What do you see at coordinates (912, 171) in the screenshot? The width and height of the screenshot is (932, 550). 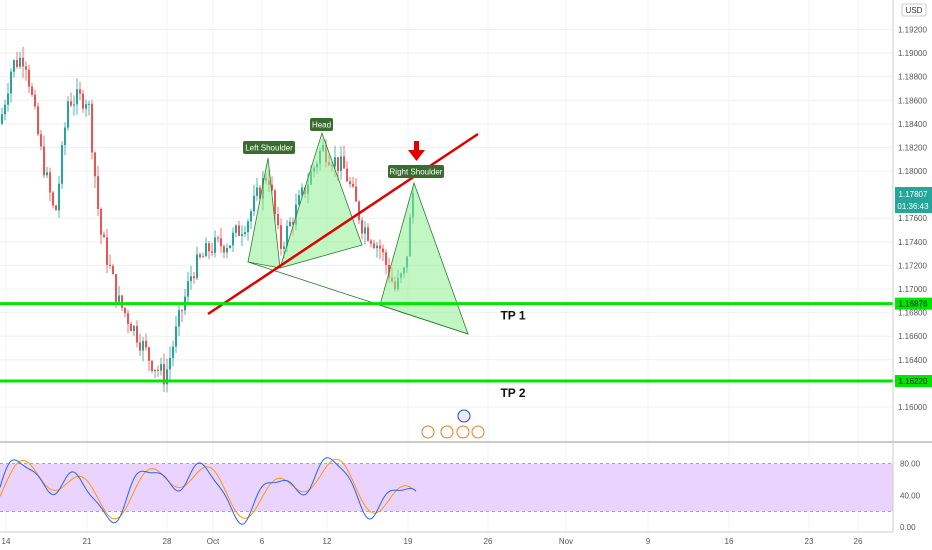 I see `price-tick-label: 1.18000` at bounding box center [912, 171].